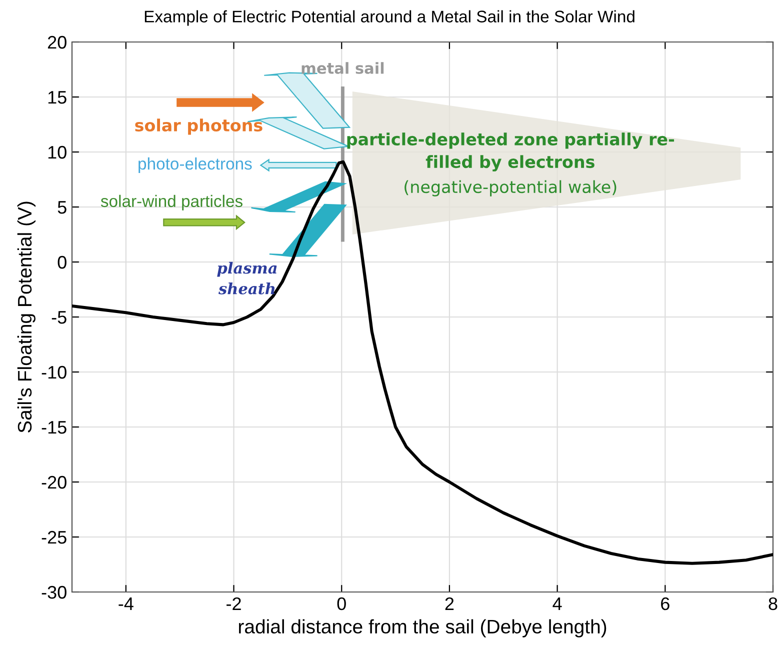 Image resolution: width=779 pixels, height=645 pixels. I want to click on y-tick-label: -5, so click(59, 317).